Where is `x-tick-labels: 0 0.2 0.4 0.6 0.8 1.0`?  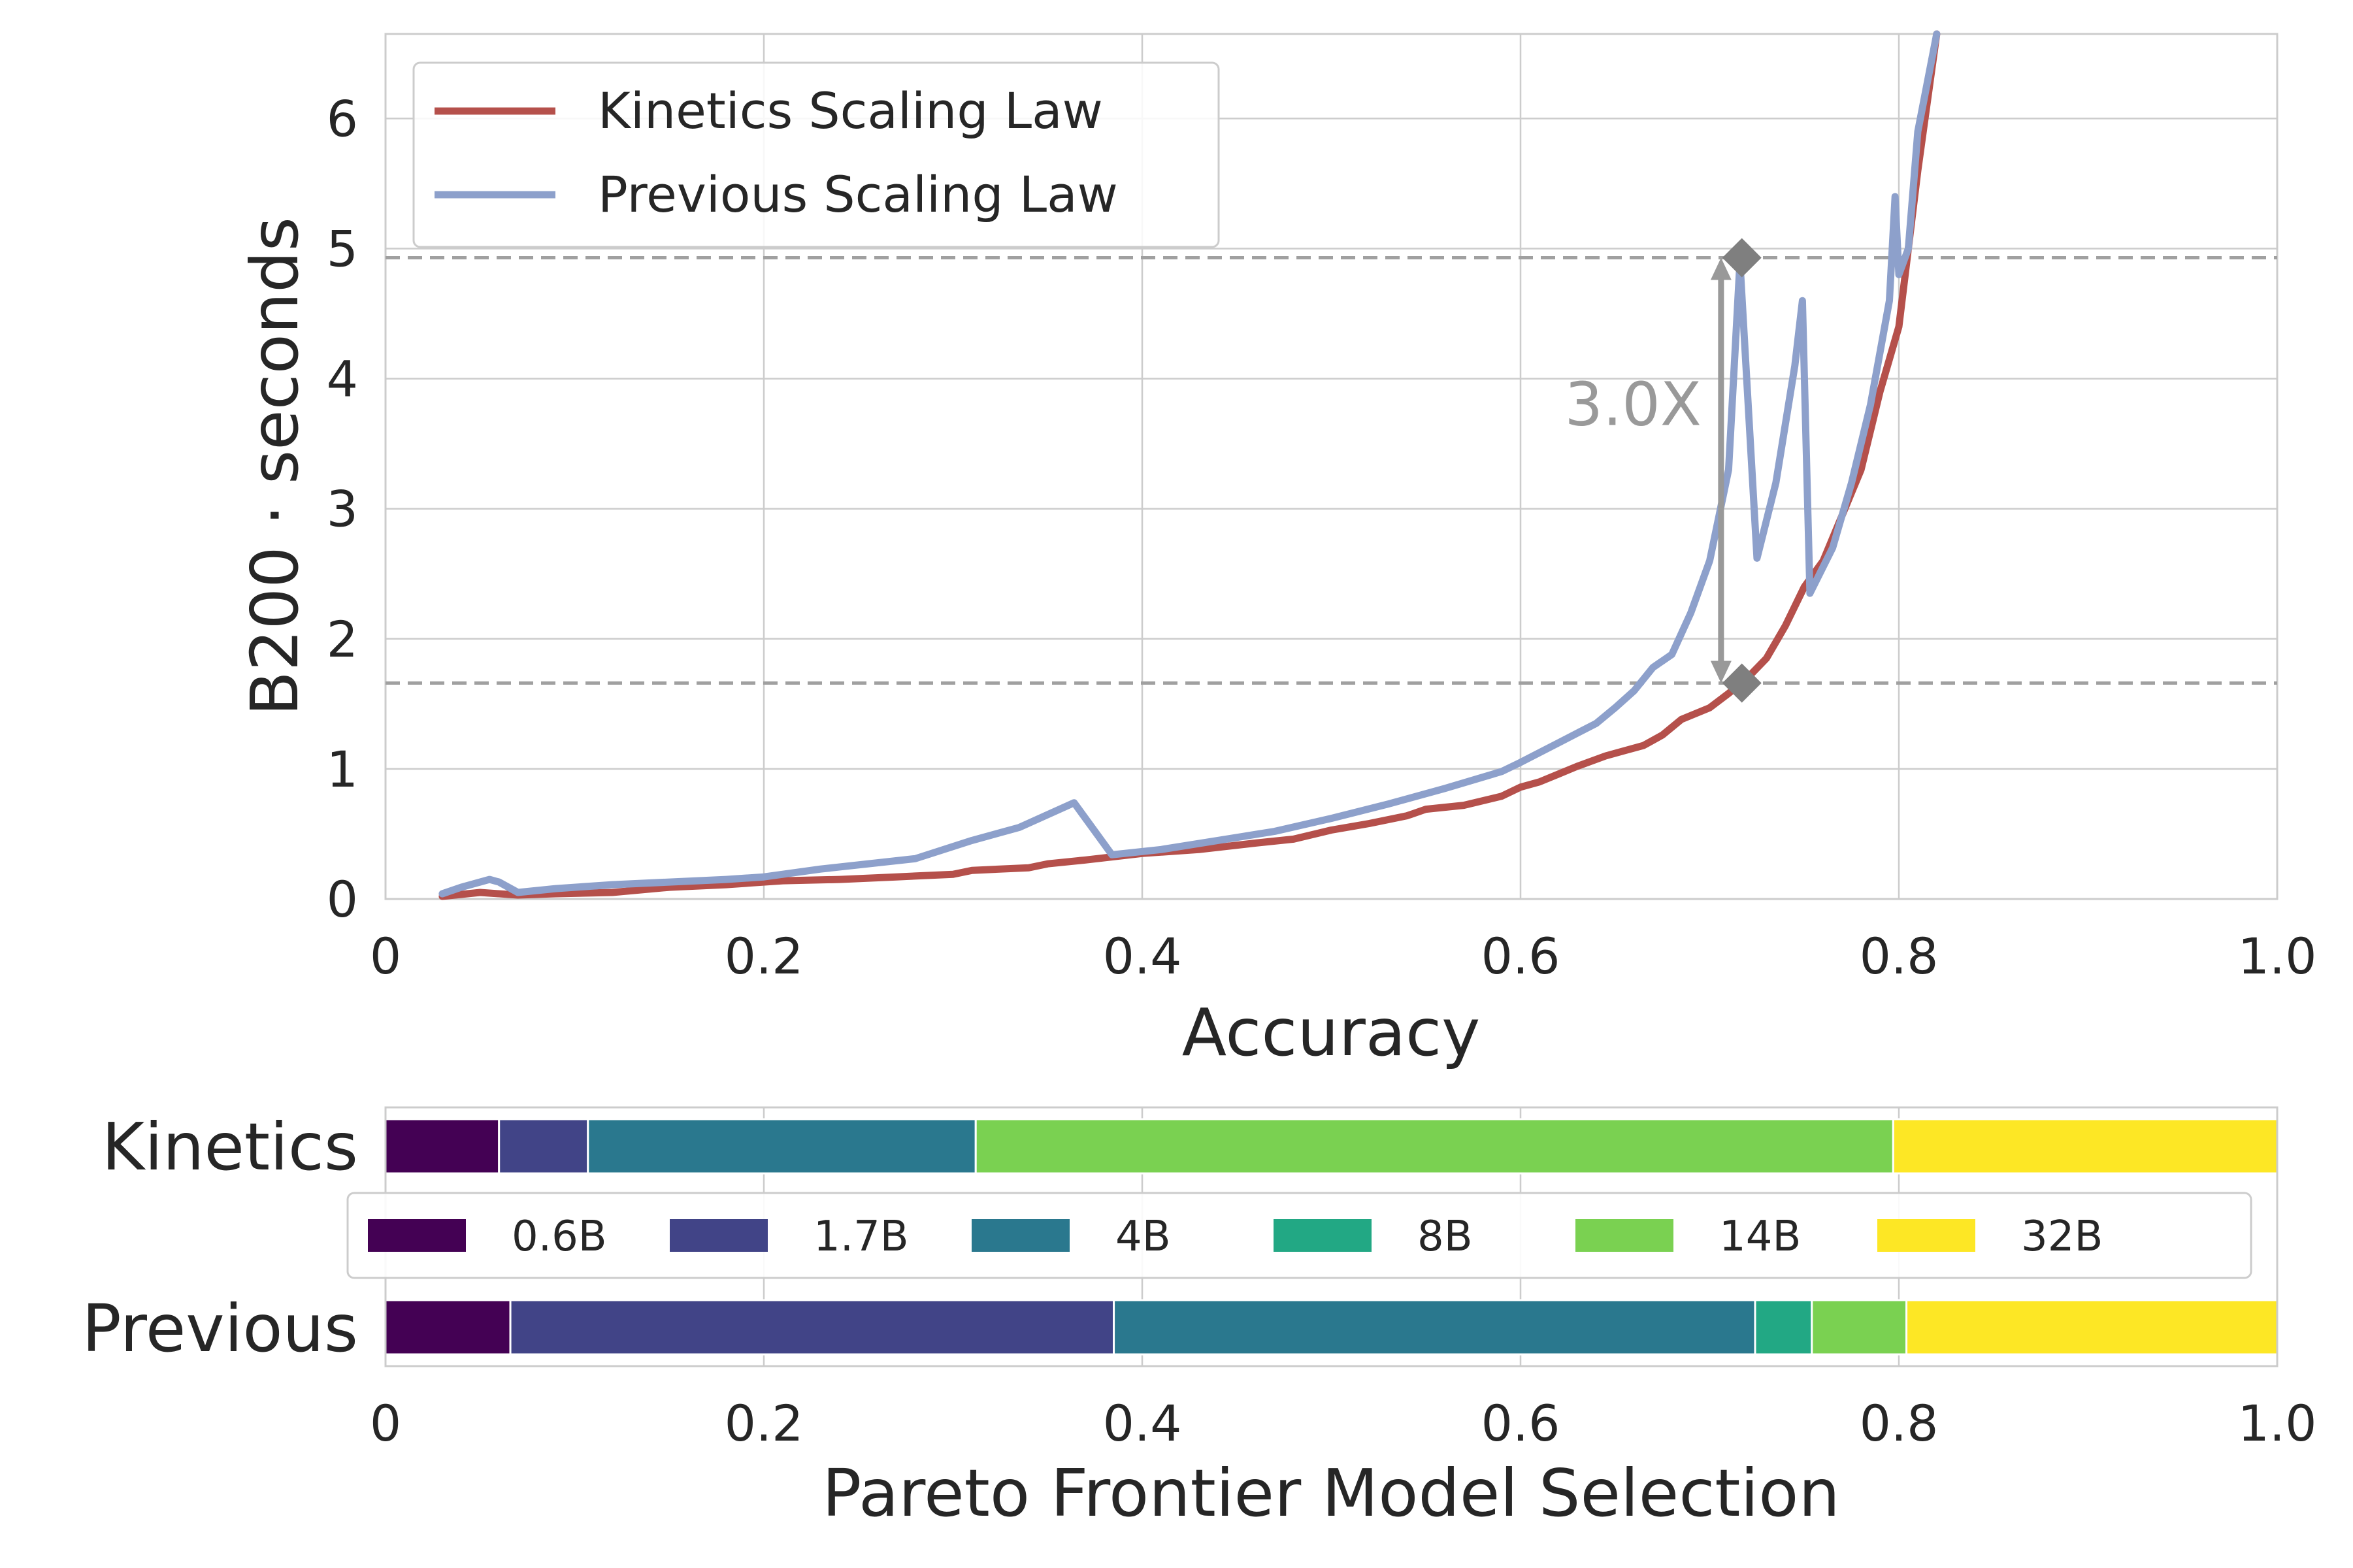
x-tick-labels: 0 0.2 0.4 0.6 0.8 1.0 is located at coordinates (1343, 956).